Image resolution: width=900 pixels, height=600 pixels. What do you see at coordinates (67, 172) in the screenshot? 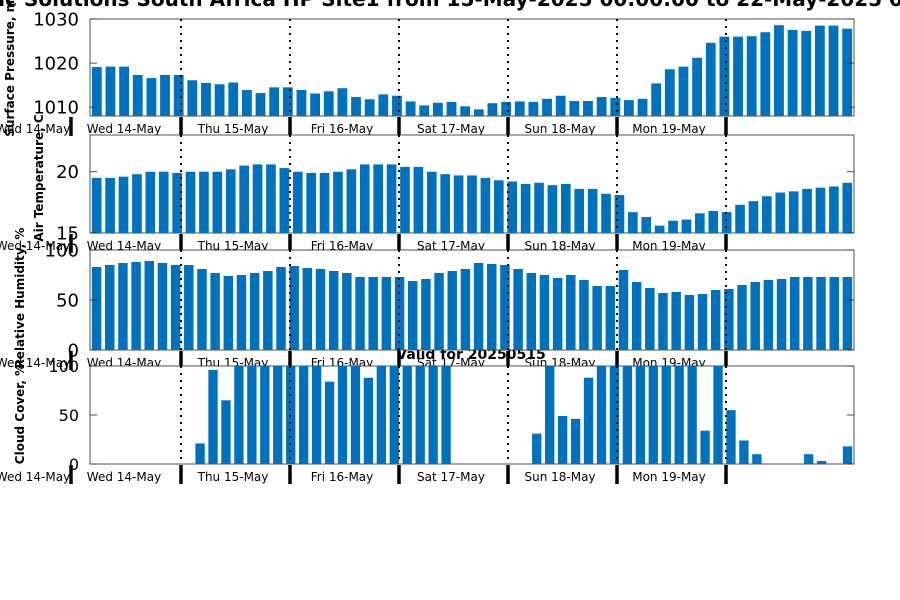
I see `y-tick-label: 20` at bounding box center [67, 172].